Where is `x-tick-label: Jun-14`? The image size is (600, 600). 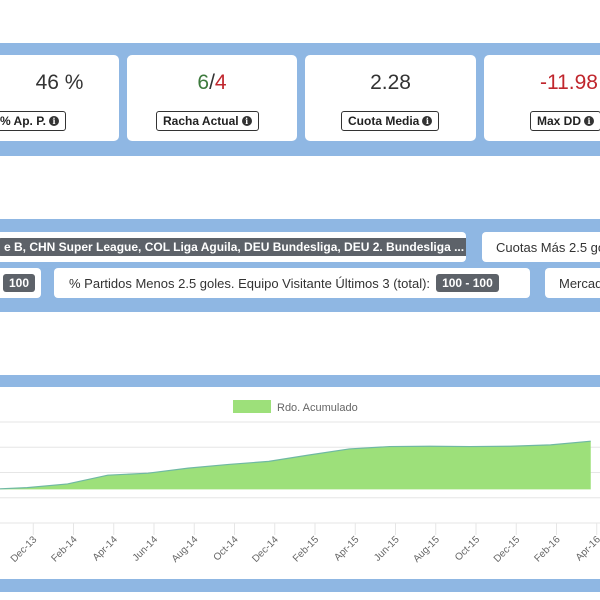 x-tick-label: Jun-14 is located at coordinates (146, 549).